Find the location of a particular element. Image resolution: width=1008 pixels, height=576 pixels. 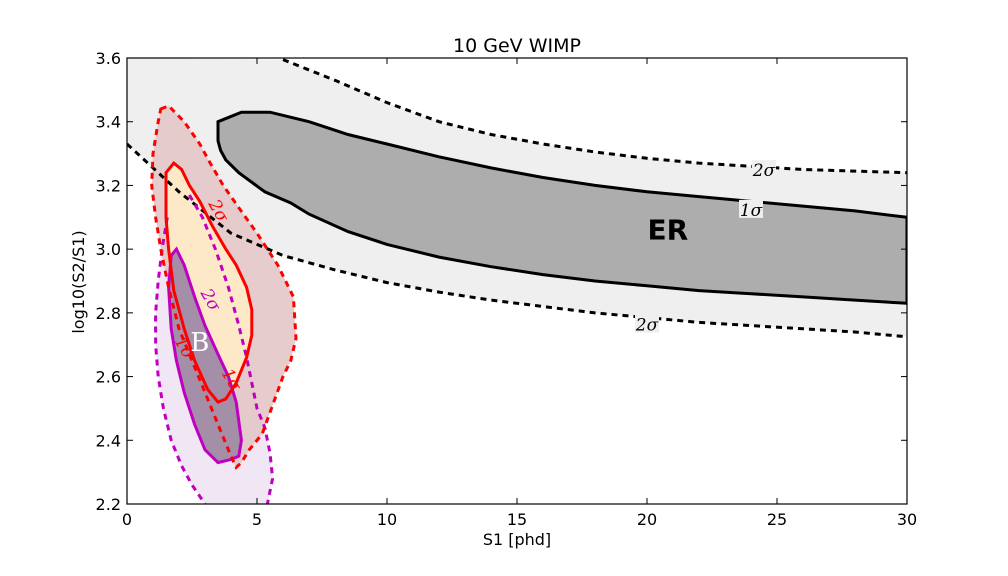

wimp-2sigma-line is located at coordinates (224, 287).